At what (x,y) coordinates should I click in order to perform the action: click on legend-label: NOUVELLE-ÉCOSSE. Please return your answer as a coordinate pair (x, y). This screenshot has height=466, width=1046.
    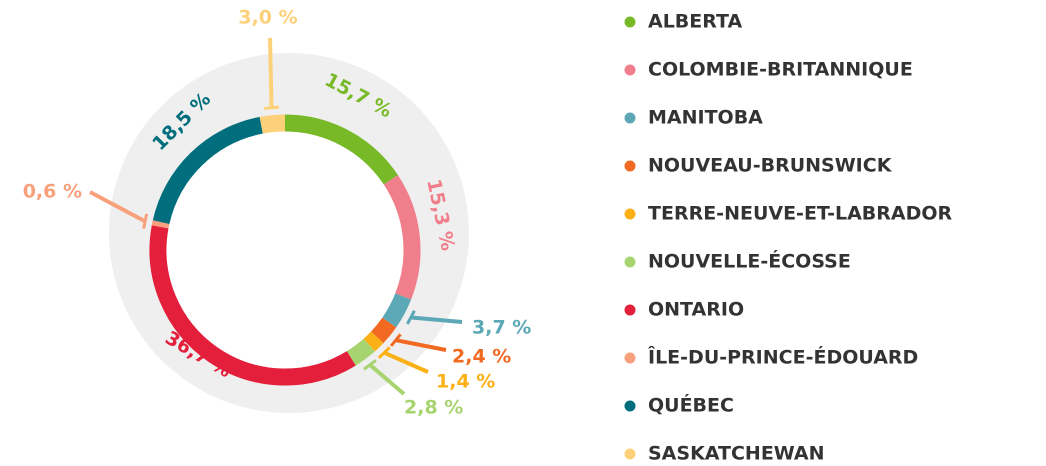
    Looking at the image, I should click on (749, 261).